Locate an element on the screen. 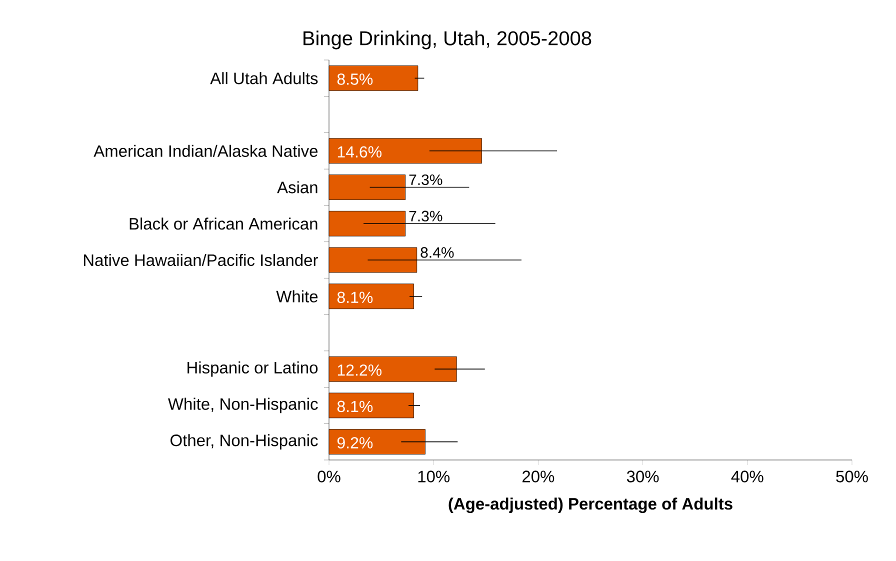 The height and width of the screenshot is (561, 896). y-tick-label: Other, Non-Hispanic is located at coordinates (244, 442).